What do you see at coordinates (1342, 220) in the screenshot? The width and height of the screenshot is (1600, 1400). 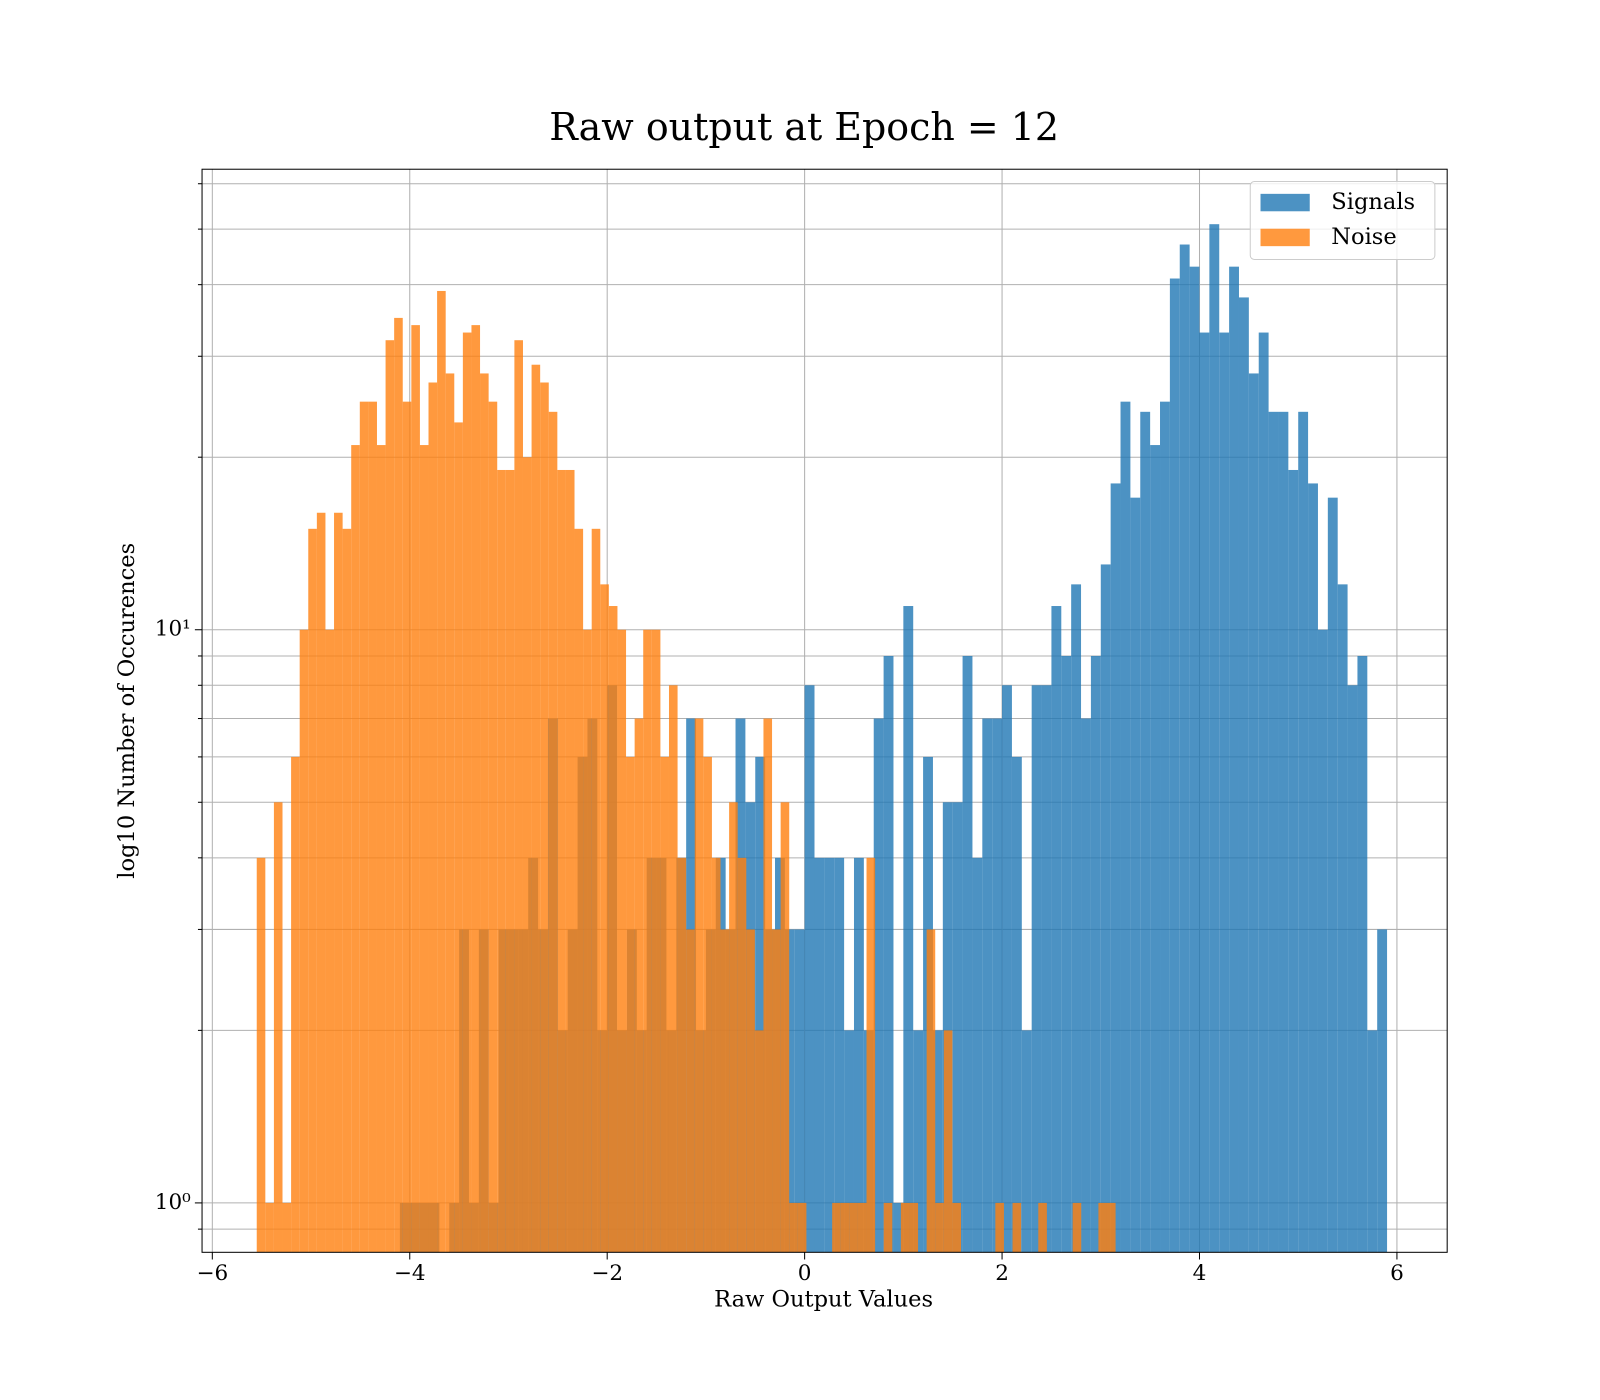 I see `legend: Signals Noise` at bounding box center [1342, 220].